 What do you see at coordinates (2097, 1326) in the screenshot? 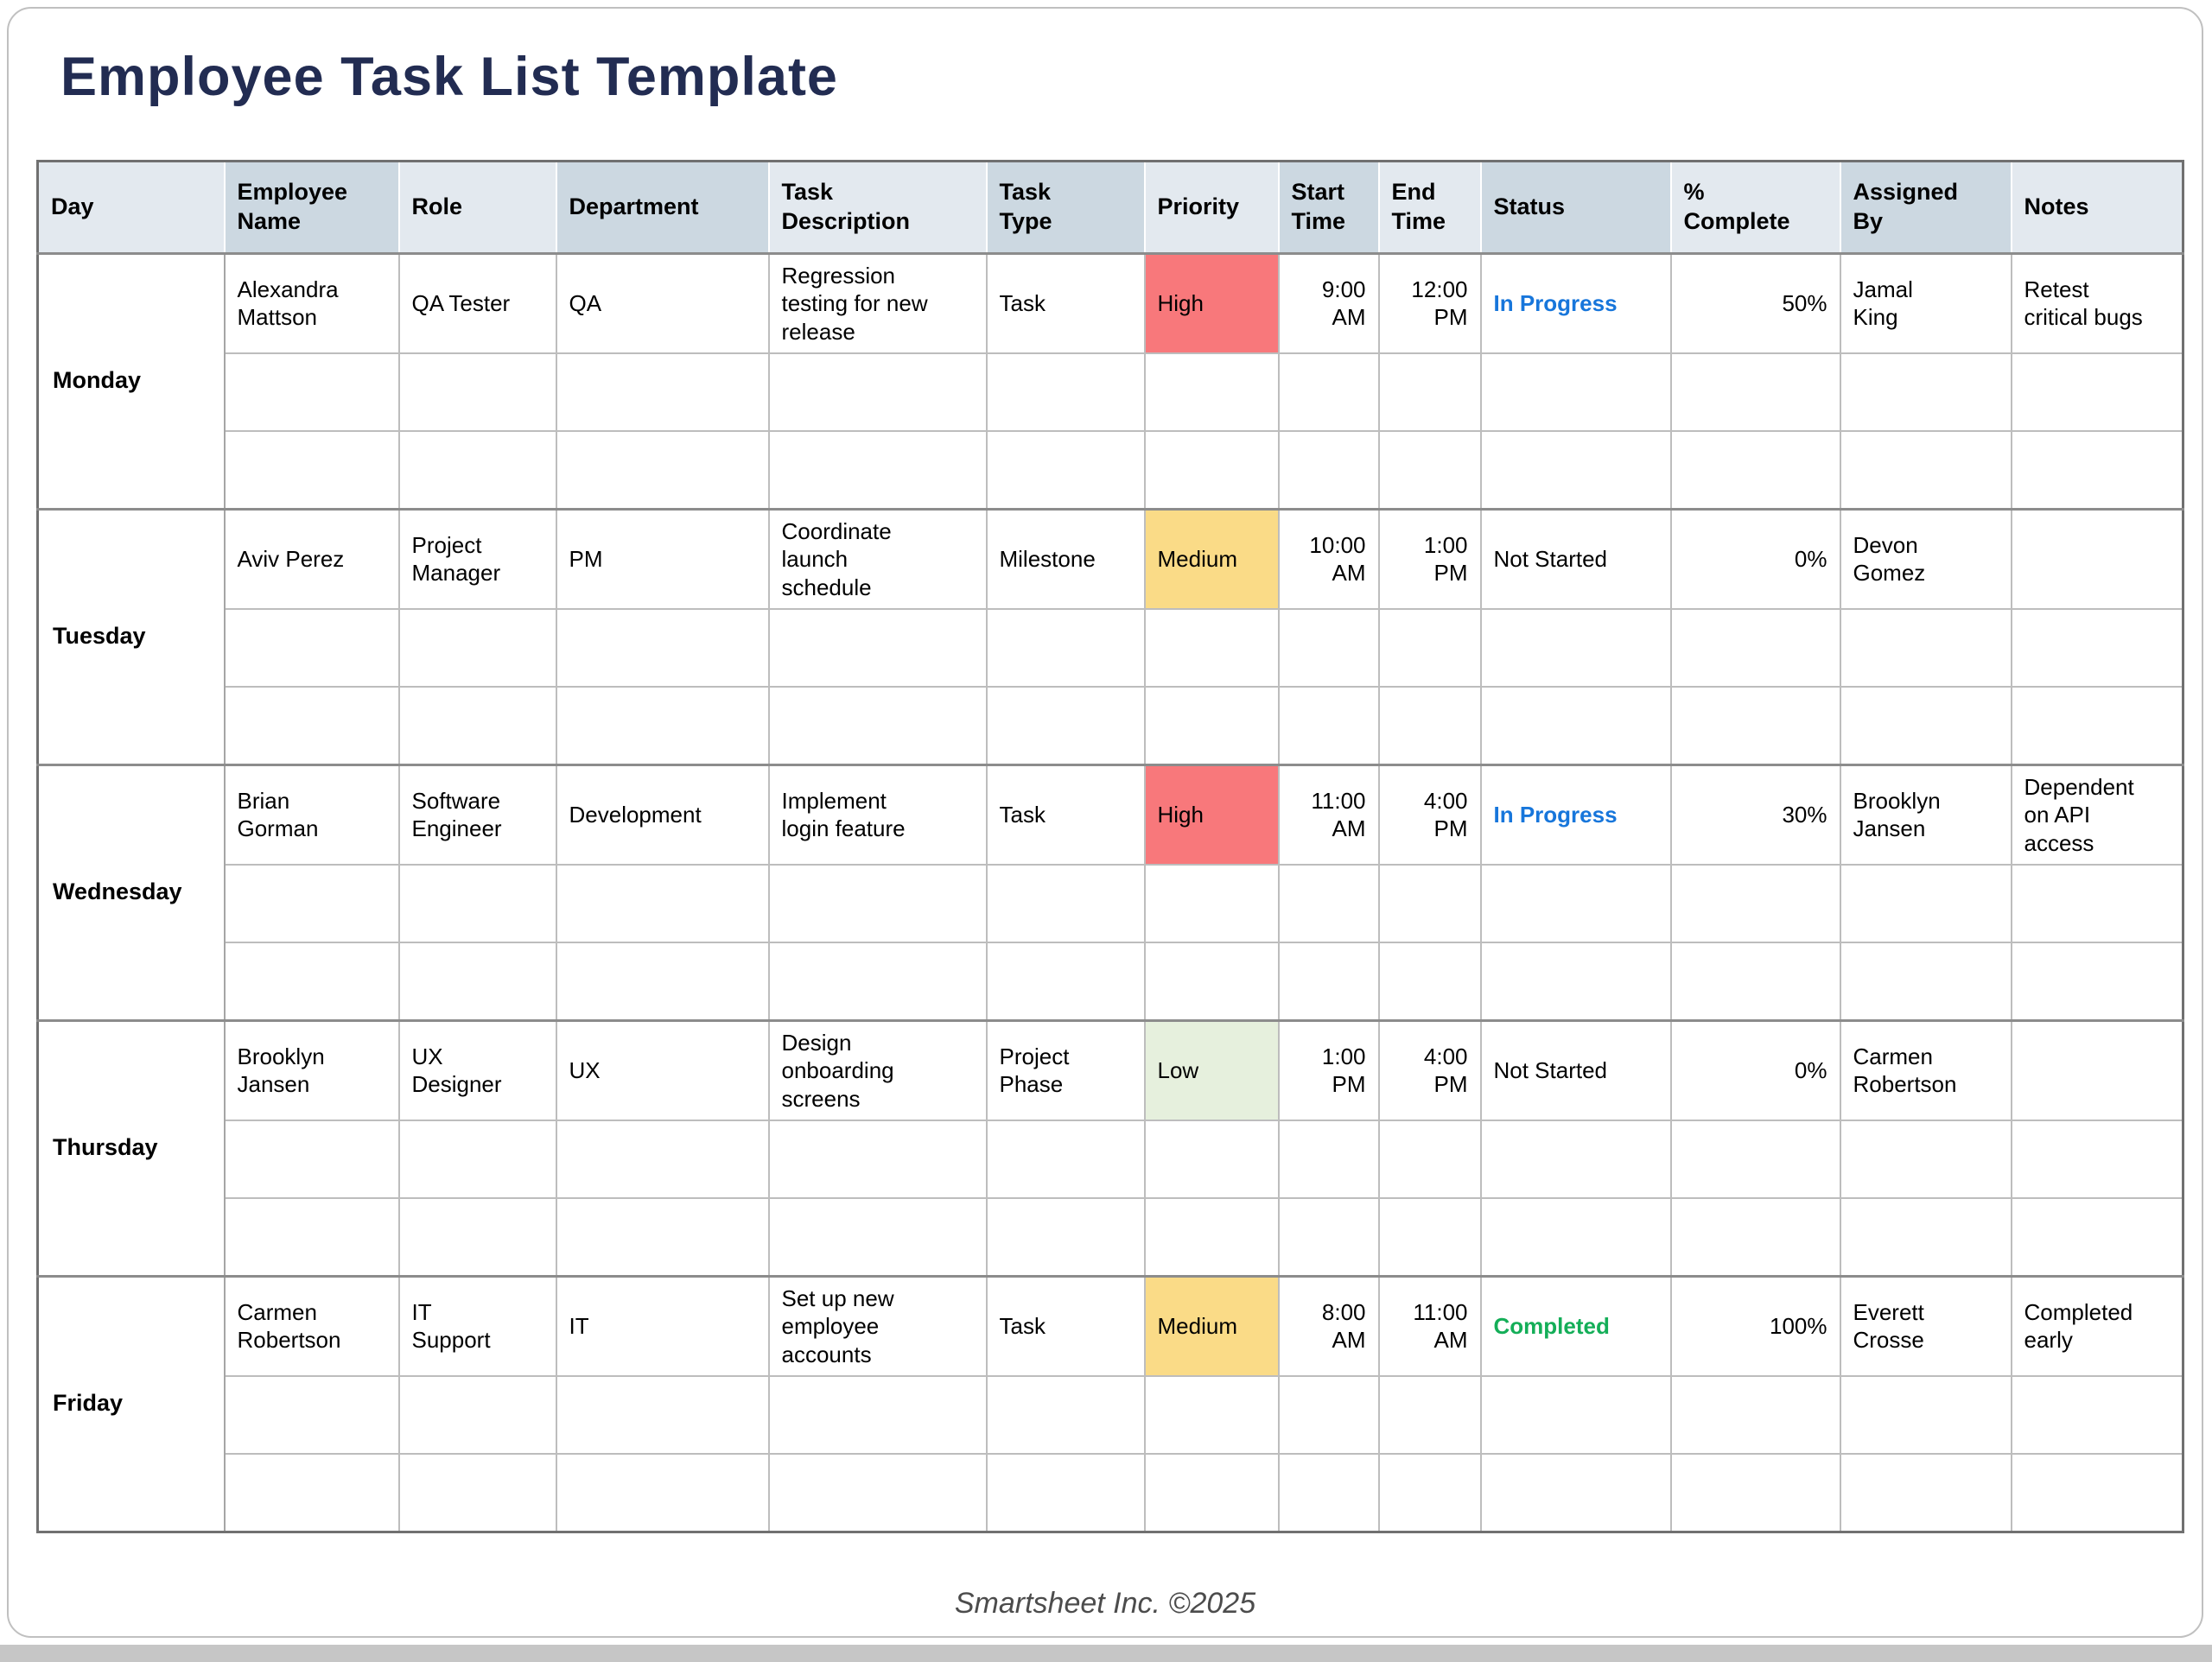
I see `cell-notes: Completed early` at bounding box center [2097, 1326].